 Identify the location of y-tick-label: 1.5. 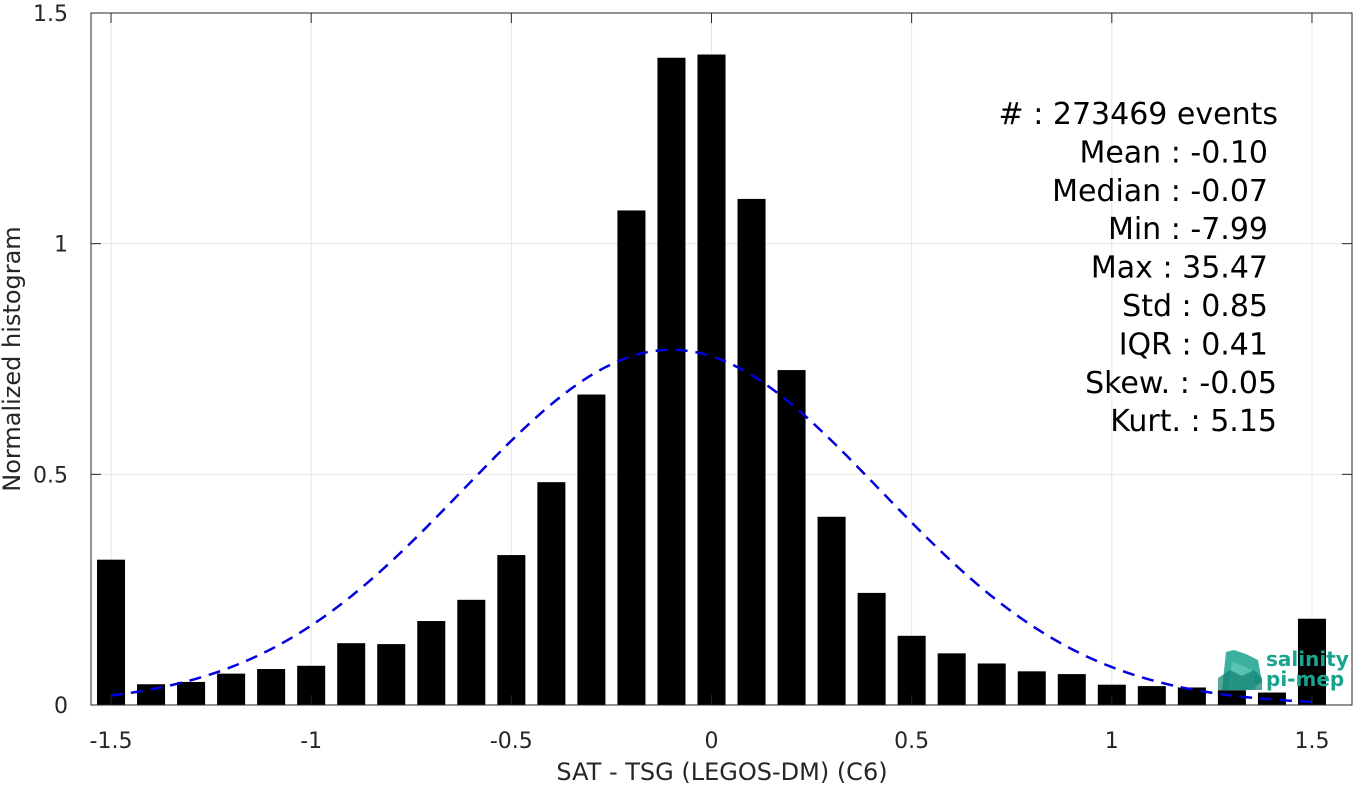
(50, 14).